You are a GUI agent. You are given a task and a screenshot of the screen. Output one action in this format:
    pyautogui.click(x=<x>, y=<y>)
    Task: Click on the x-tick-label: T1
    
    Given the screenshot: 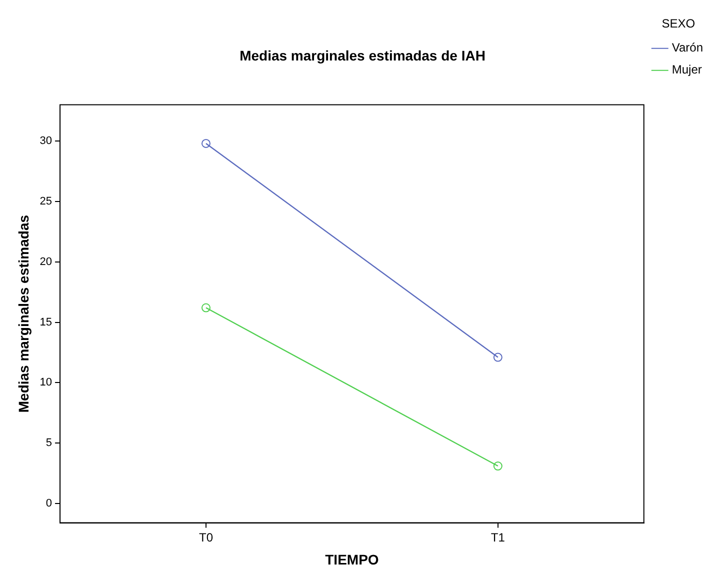 What is the action you would take?
    pyautogui.click(x=498, y=537)
    